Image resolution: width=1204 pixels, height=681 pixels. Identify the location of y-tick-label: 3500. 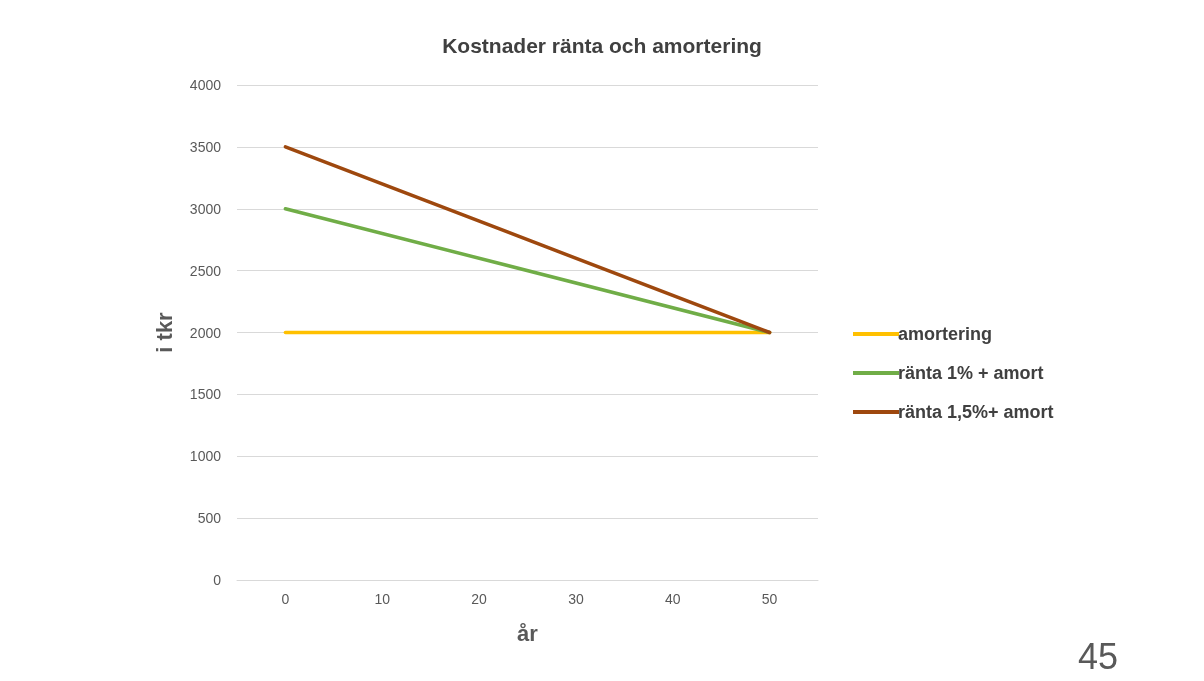
(205, 146).